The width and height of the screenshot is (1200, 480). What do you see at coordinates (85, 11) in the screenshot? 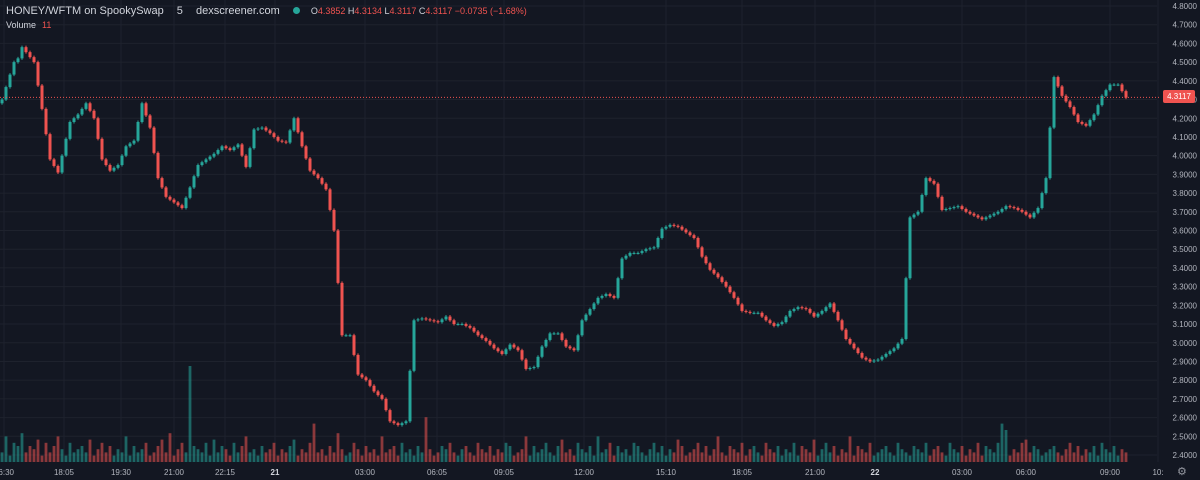
I see `symbol-title: HONEY/WFTM on SpookySwap` at bounding box center [85, 11].